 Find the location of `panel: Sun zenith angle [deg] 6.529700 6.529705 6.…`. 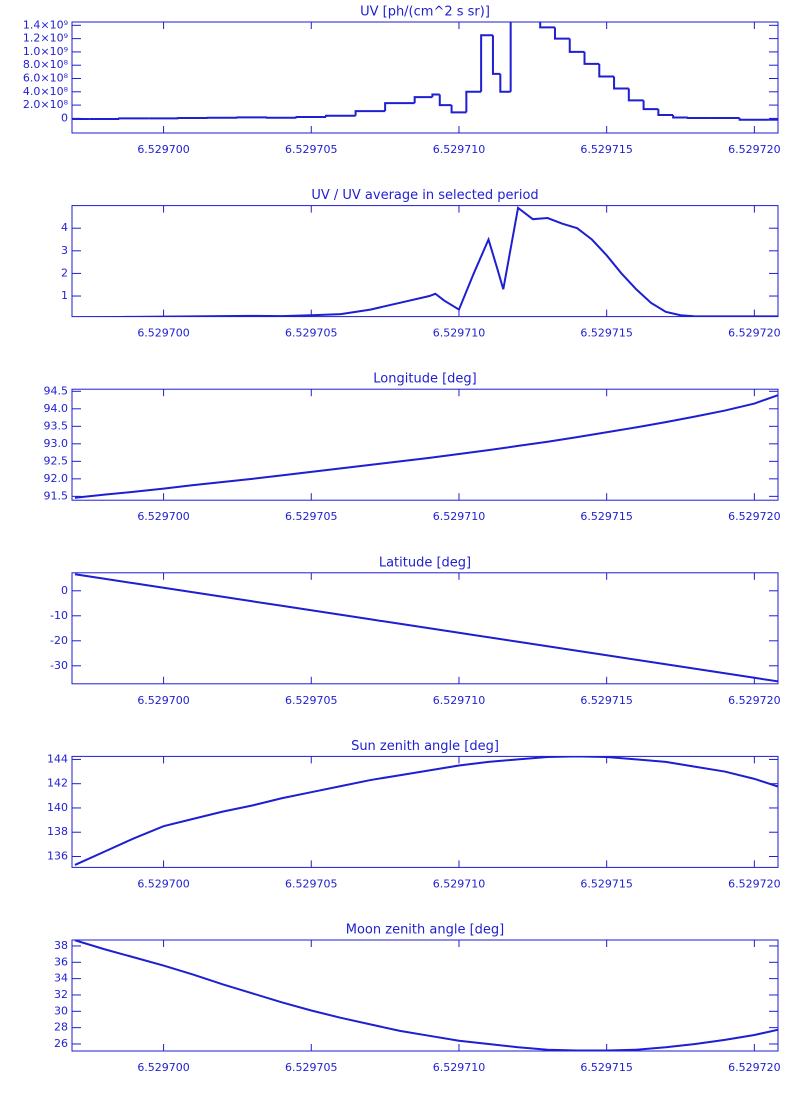

panel: Sun zenith angle [deg] 6.529700 6.529705 6.… is located at coordinates (415, 815).